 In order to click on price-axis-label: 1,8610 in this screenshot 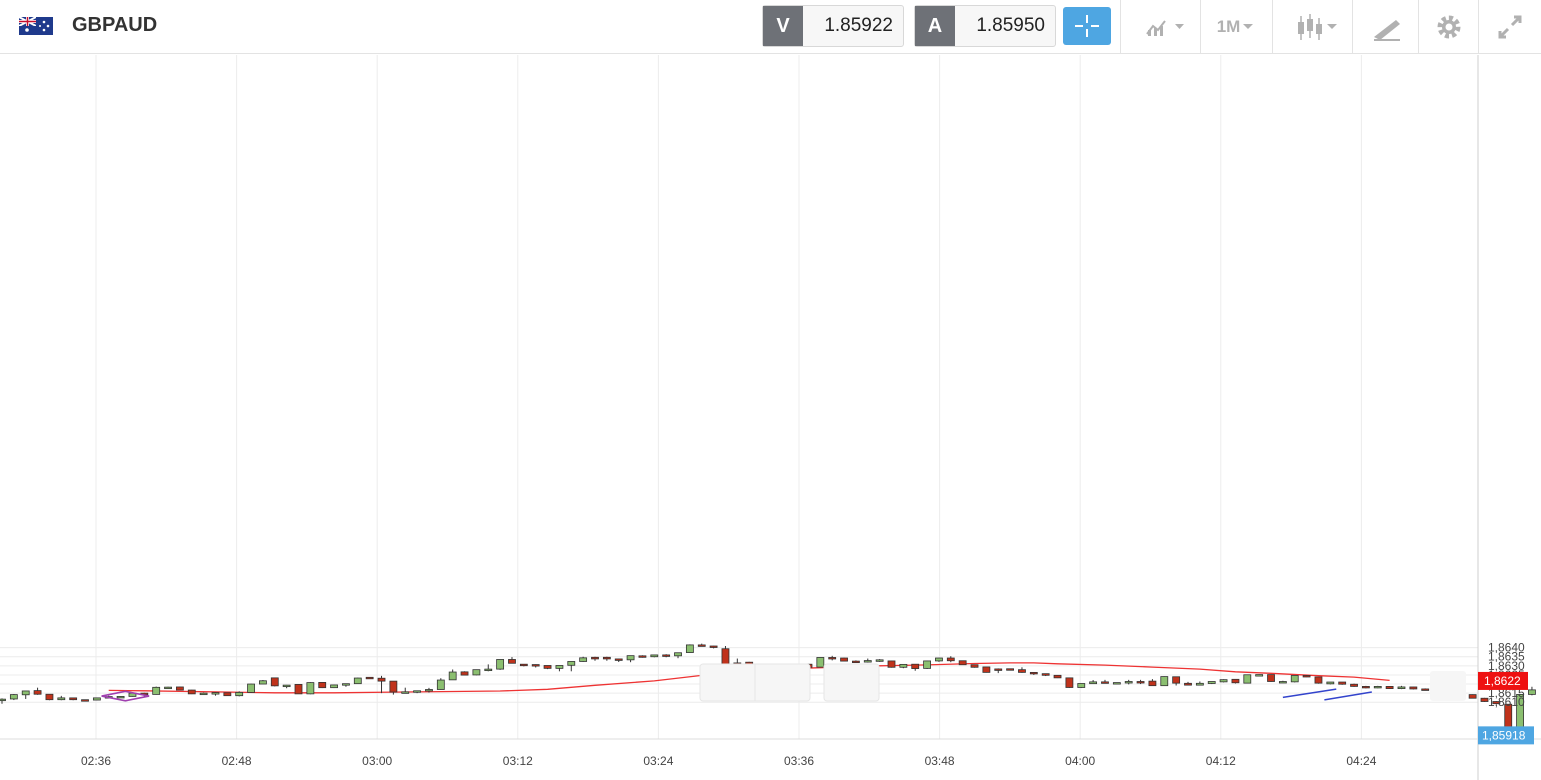, I will do `click(1506, 702)`.